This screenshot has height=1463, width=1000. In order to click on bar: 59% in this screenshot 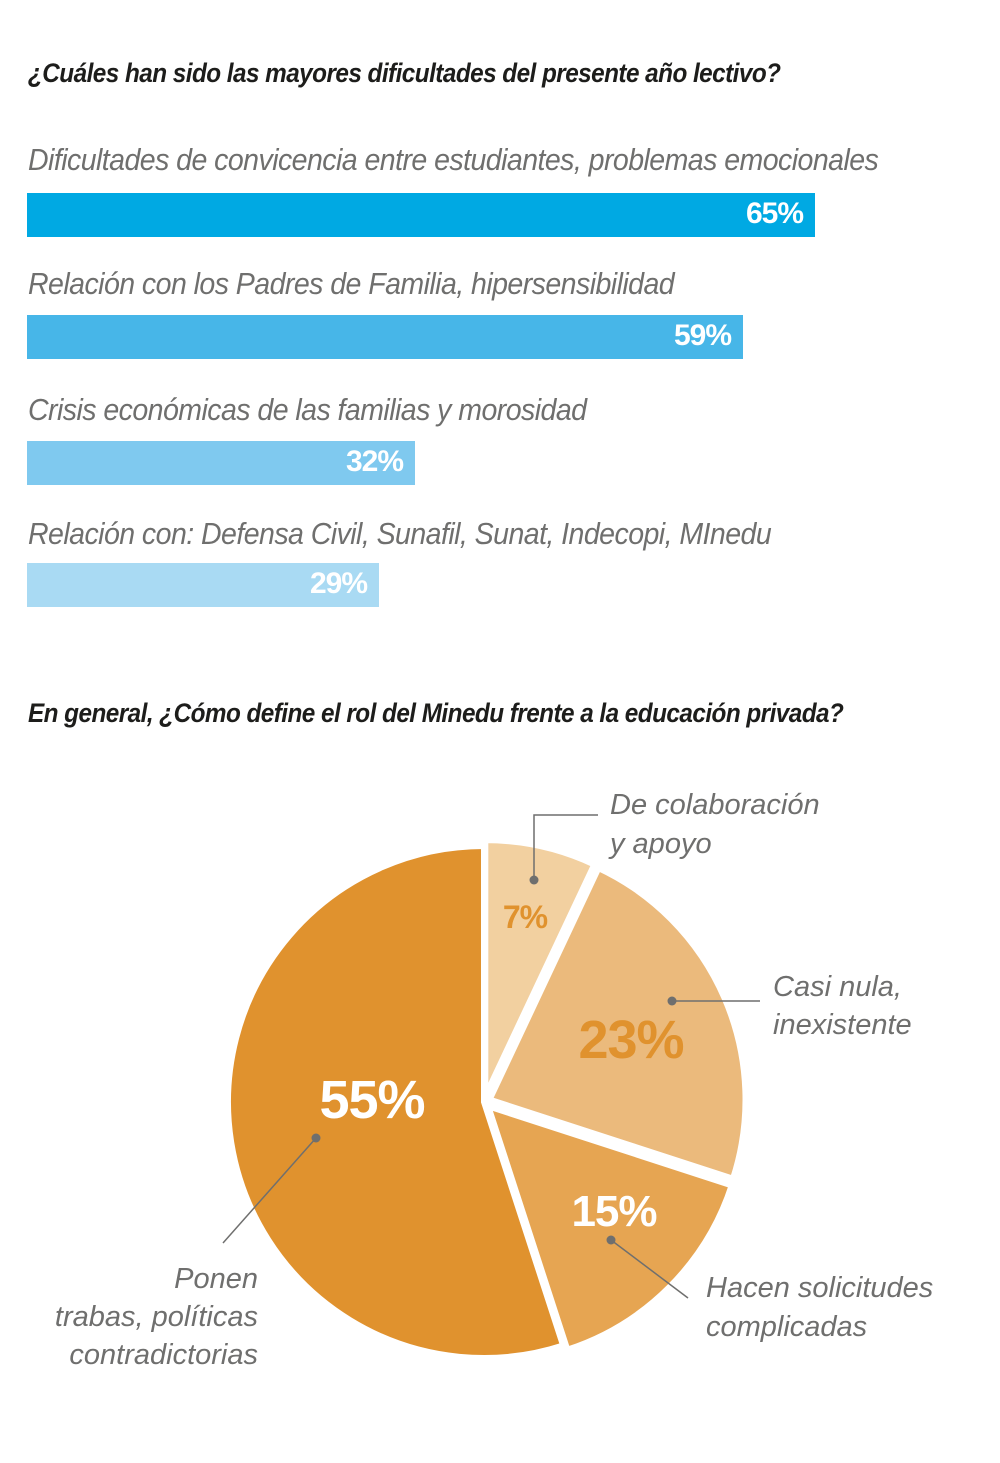, I will do `click(385, 337)`.